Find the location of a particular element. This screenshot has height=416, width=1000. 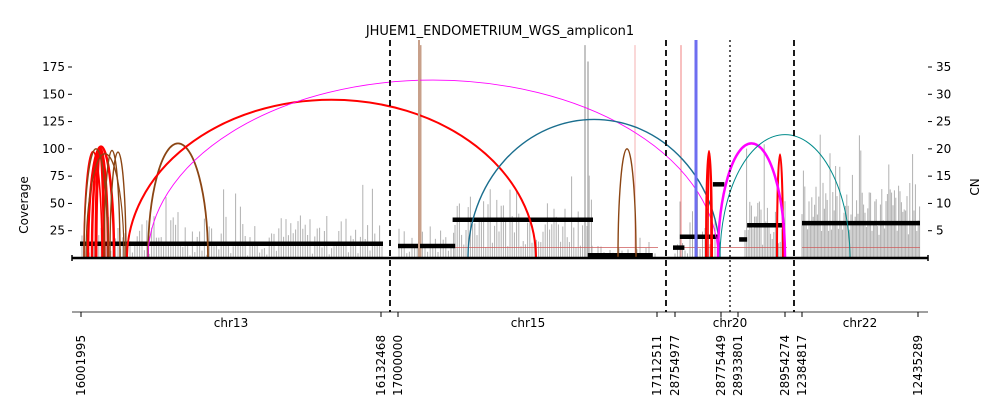

y-tick-label-left: 75 is located at coordinates (57, 176).